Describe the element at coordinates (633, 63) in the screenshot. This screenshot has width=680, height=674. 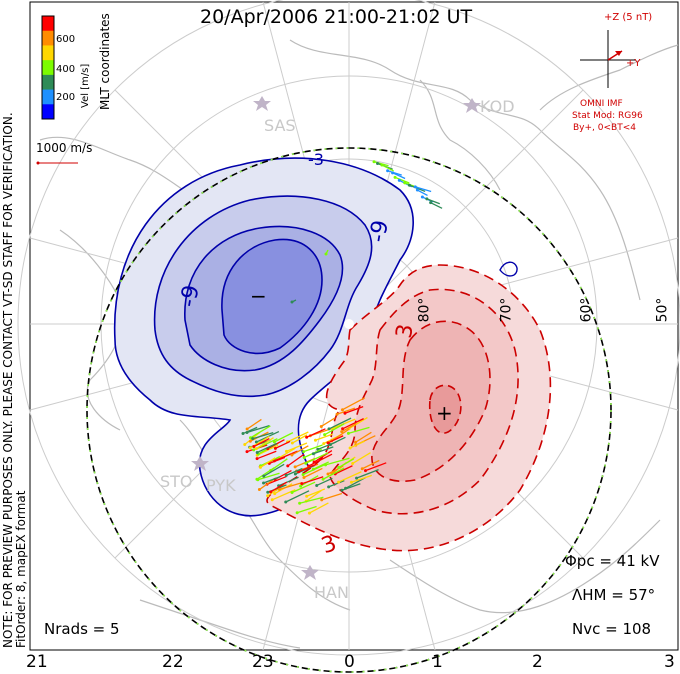
I see `imf-y-label: +Y` at that location.